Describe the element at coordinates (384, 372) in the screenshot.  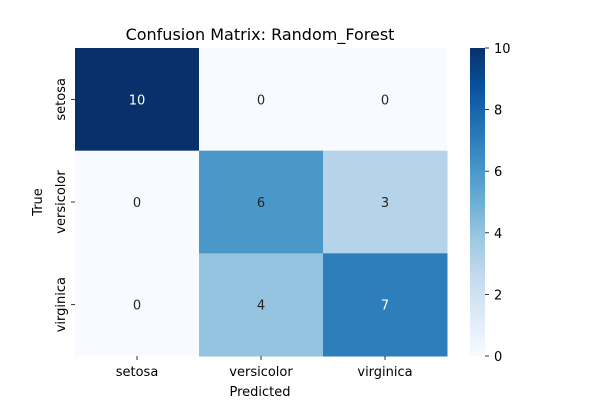
I see `x-tick-label: virginica` at that location.